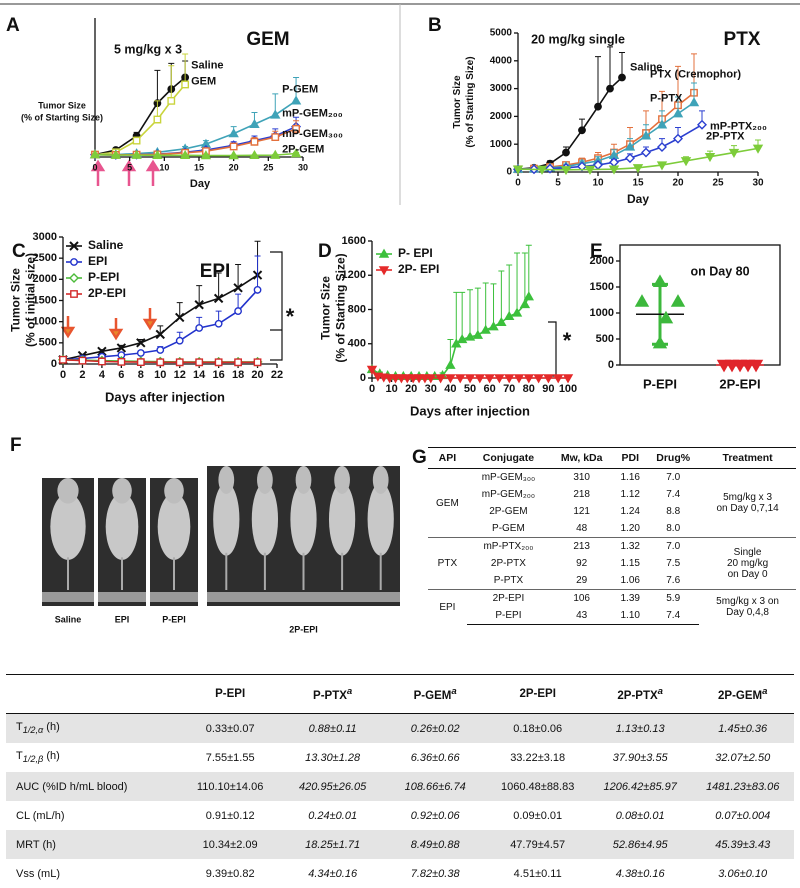 The width and height of the screenshot is (800, 888). What do you see at coordinates (109, 323) in the screenshot?
I see `dose-arrows` at bounding box center [109, 323].